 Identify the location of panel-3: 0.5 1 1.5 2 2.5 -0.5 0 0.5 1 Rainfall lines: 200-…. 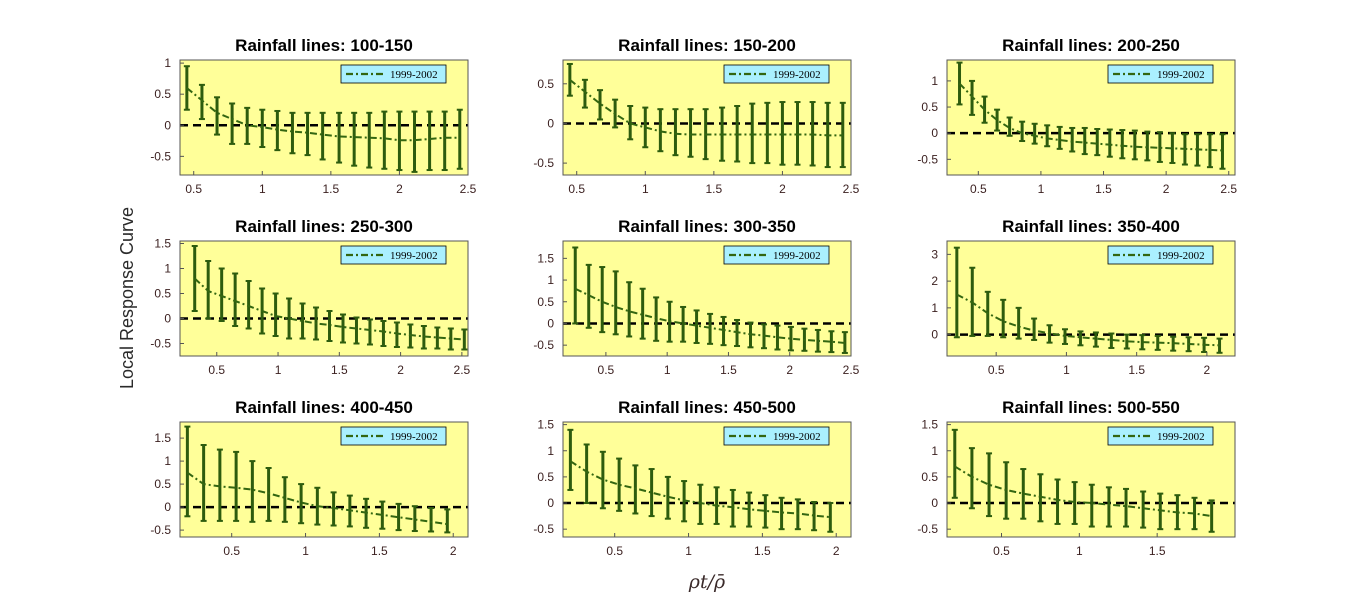
(1077, 116).